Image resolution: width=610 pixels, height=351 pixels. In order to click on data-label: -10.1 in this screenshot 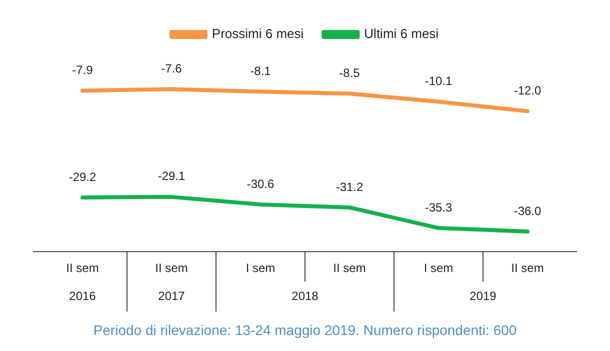, I will do `click(438, 81)`.